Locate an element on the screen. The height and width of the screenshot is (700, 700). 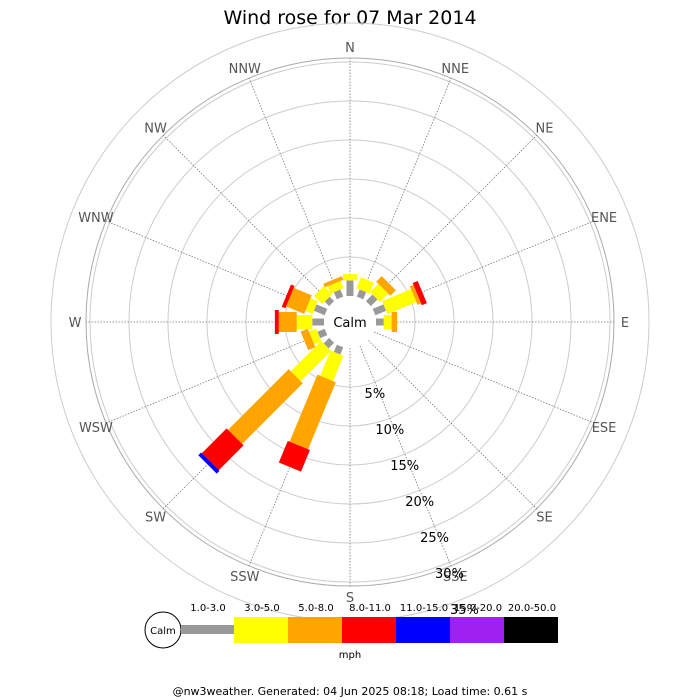
direction-label-sw: SW is located at coordinates (155, 517).